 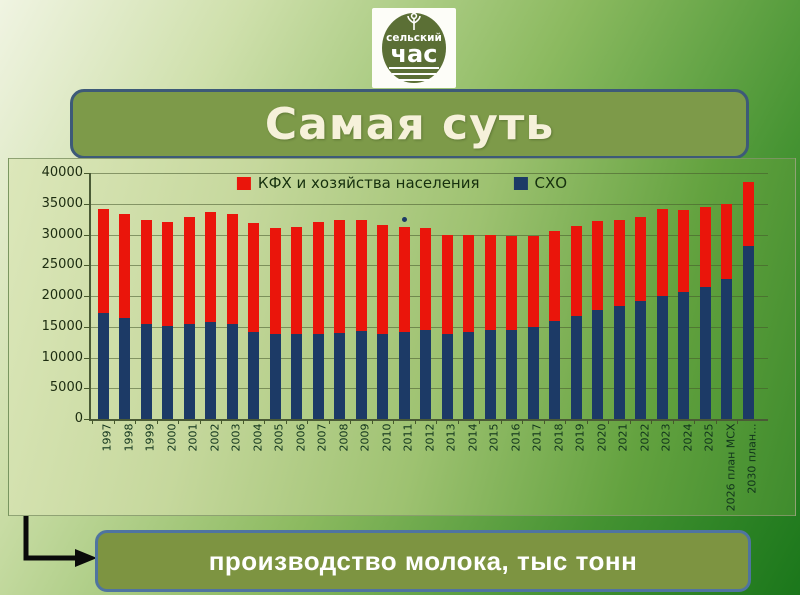 I want to click on x-axis-label: 2023, so click(x=666, y=437).